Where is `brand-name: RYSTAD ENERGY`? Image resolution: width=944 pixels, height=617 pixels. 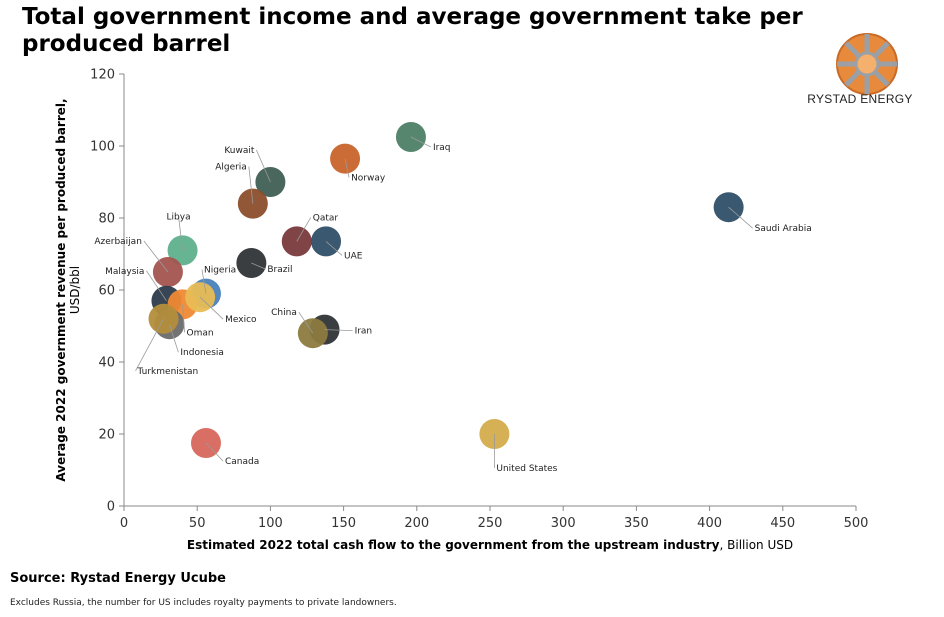 brand-name: RYSTAD ENERGY is located at coordinates (860, 99).